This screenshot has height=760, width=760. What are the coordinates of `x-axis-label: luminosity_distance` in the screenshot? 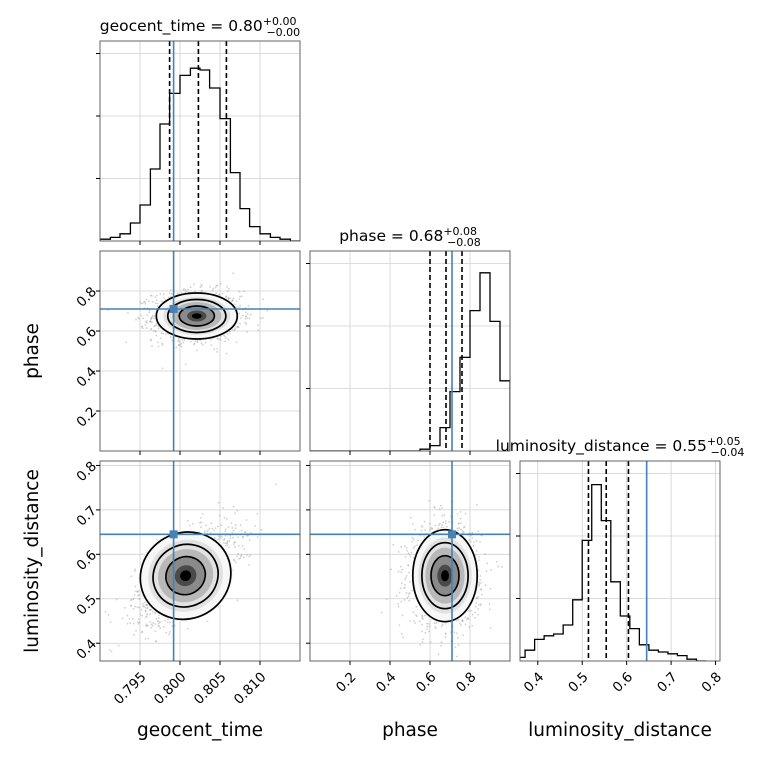 It's located at (620, 730).